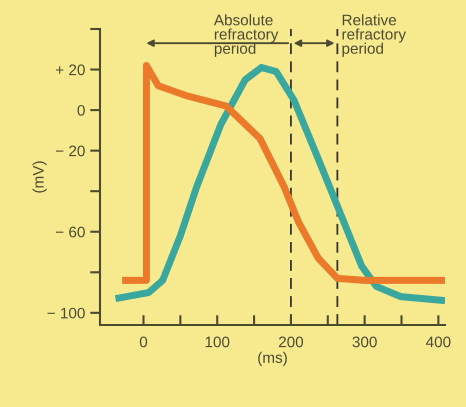 This screenshot has width=466, height=407. I want to click on y-tick-label: − 60, so click(70, 232).